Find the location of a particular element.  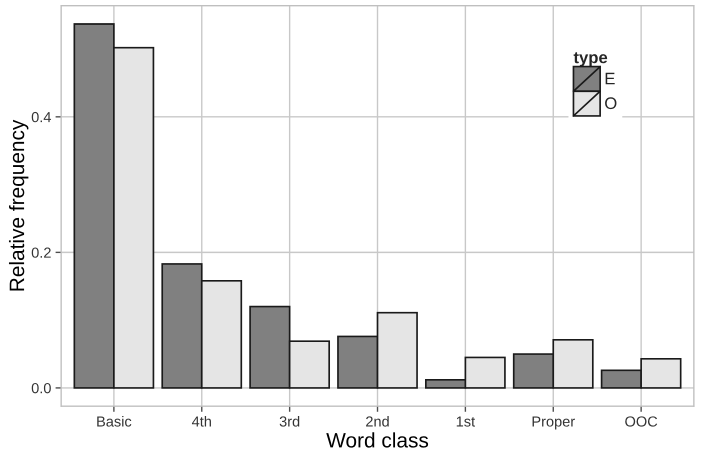

legend-title: type is located at coordinates (591, 59).